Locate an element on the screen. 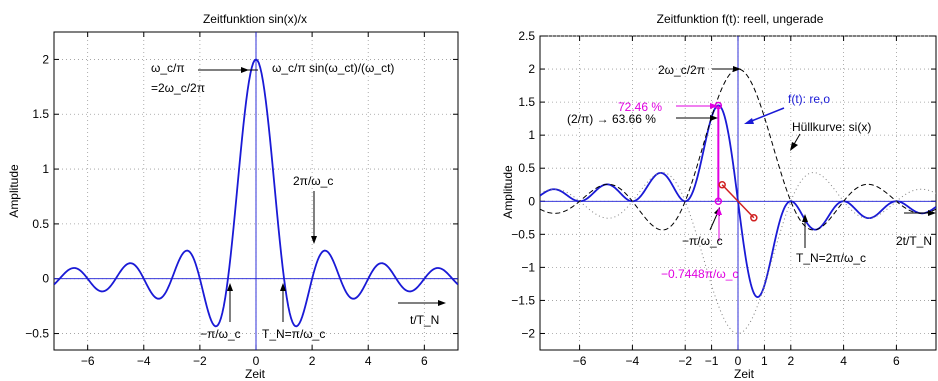 Image resolution: width=938 pixels, height=381 pixels. ann-2wc-2pi: 2ω_c/2π is located at coordinates (681, 70).